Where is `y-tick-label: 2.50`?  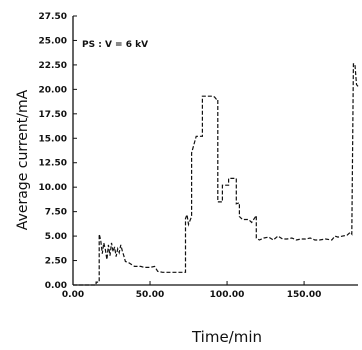
y-tick-label: 2.50 is located at coordinates (56, 262).